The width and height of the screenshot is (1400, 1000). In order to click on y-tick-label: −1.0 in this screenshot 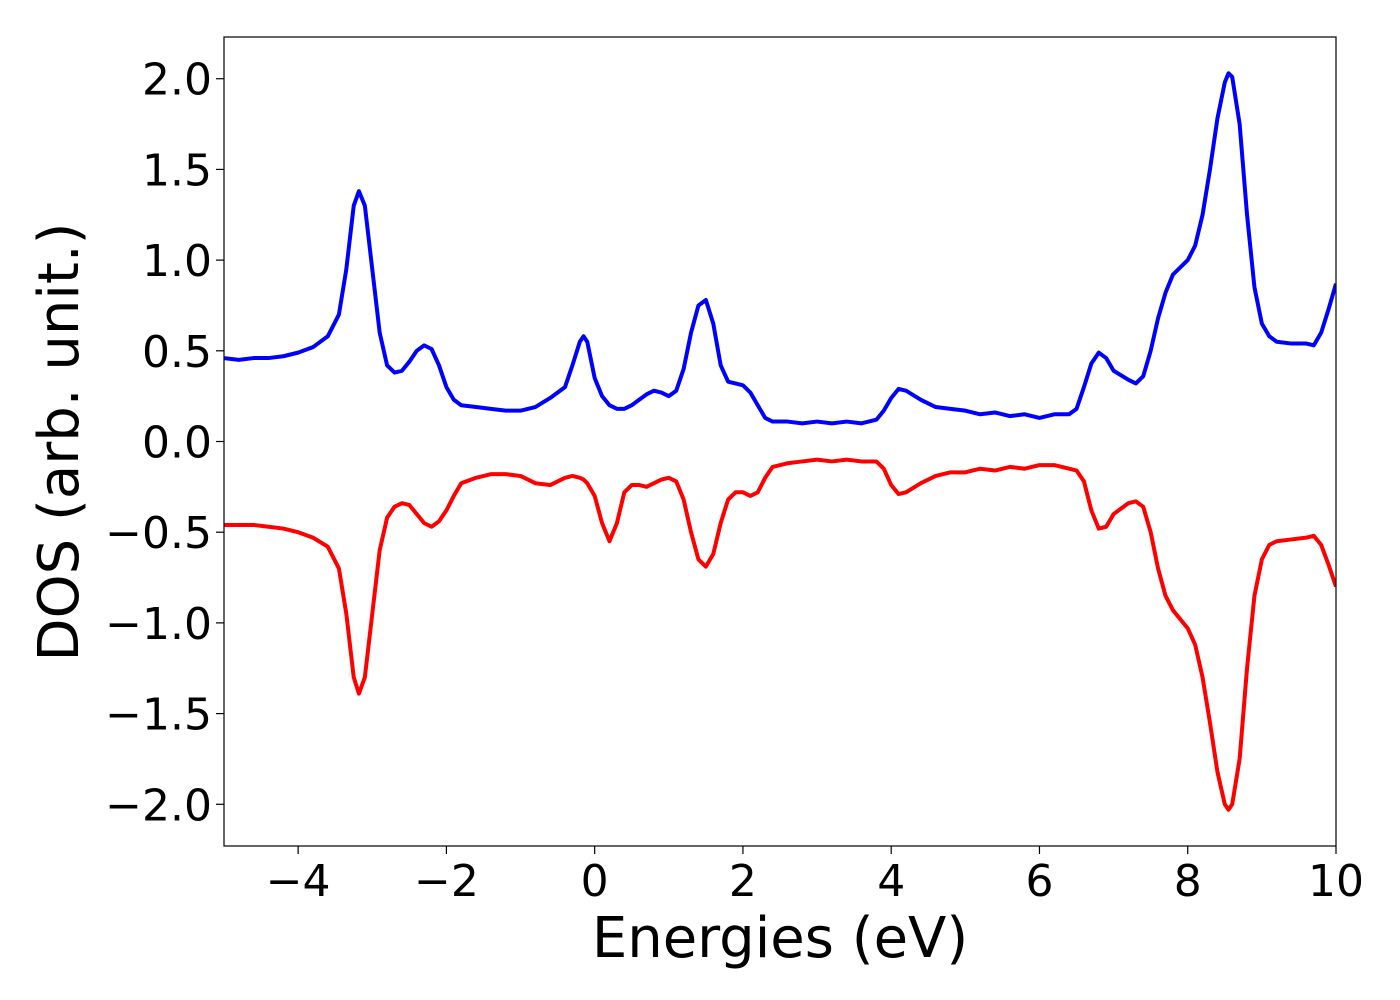, I will do `click(158, 624)`.